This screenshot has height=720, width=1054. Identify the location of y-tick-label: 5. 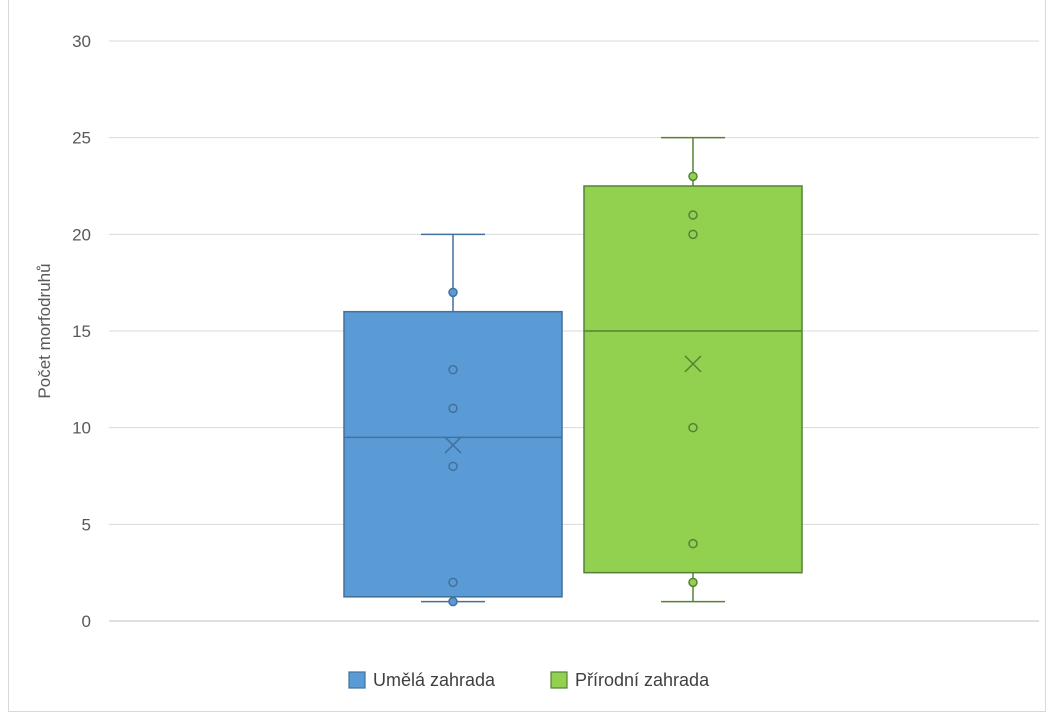
(86, 524).